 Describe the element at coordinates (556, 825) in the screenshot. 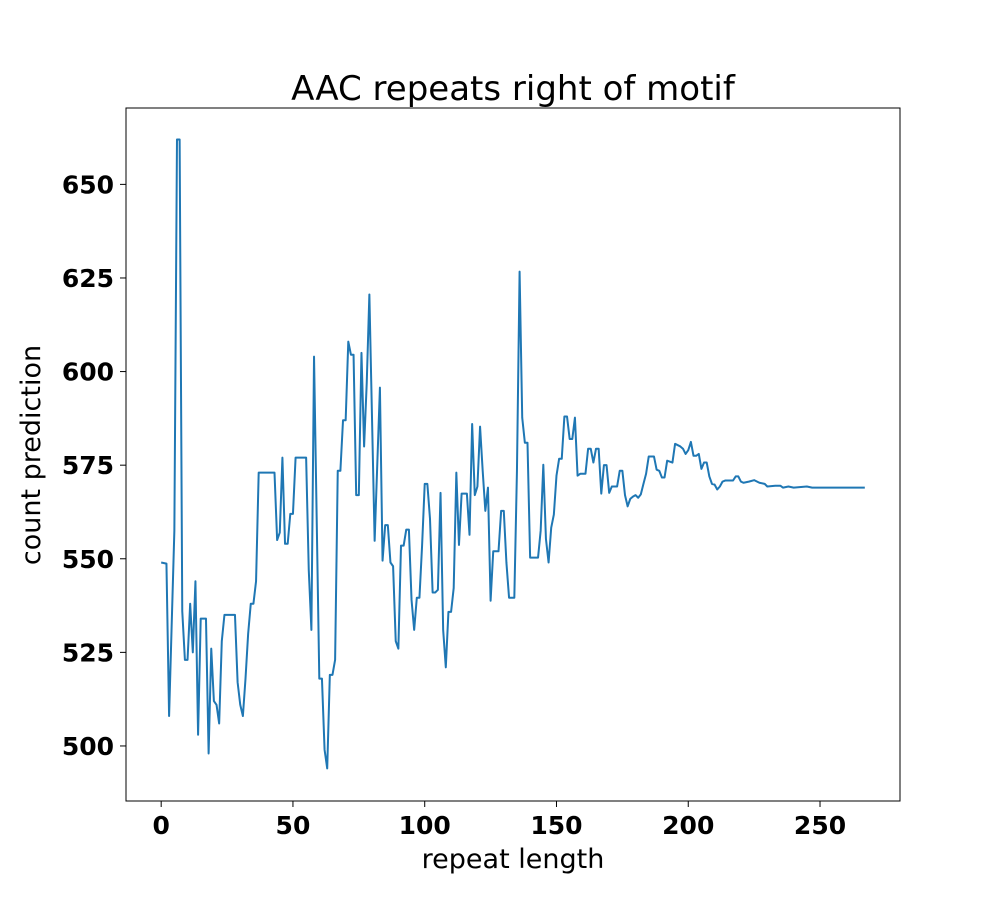

I see `x-tick-label: 150` at that location.